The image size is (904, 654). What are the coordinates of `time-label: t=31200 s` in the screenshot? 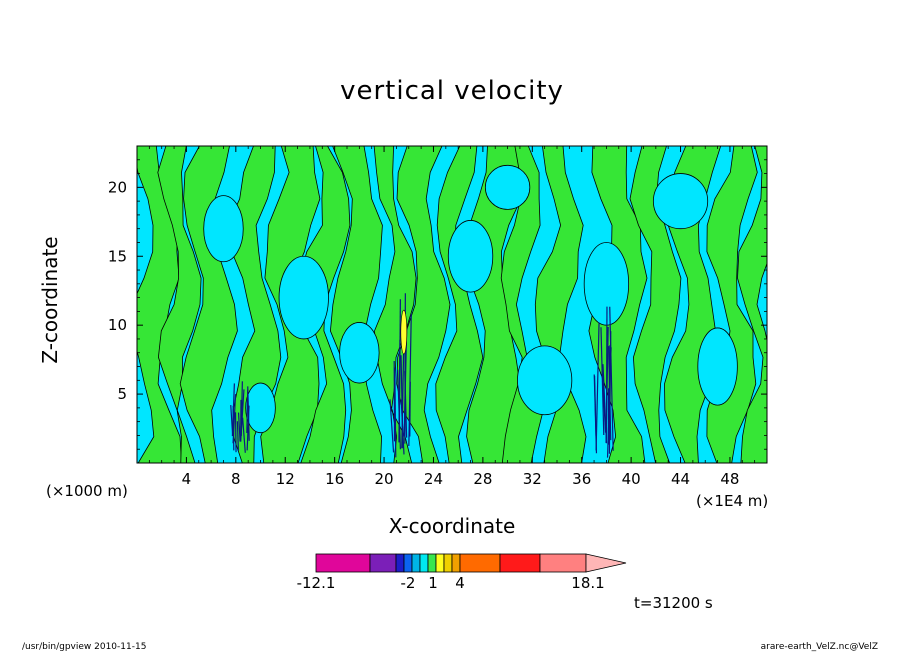 It's located at (673, 603).